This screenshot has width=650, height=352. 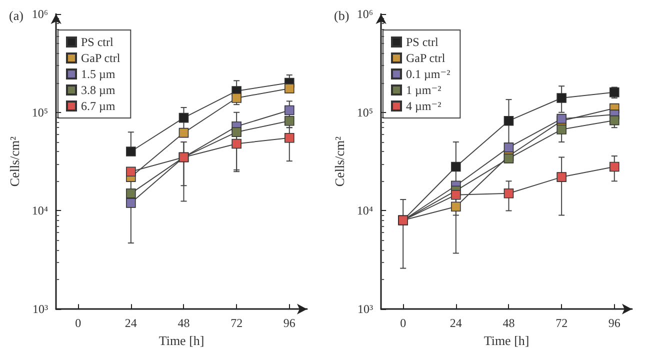 What do you see at coordinates (424, 106) in the screenshot?
I see `legend-label: 4 µm⁻²` at bounding box center [424, 106].